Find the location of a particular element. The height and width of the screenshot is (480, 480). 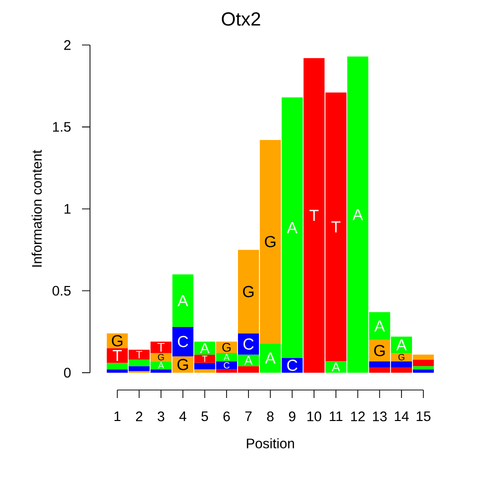

chart-title: Otx2 is located at coordinates (241, 19).